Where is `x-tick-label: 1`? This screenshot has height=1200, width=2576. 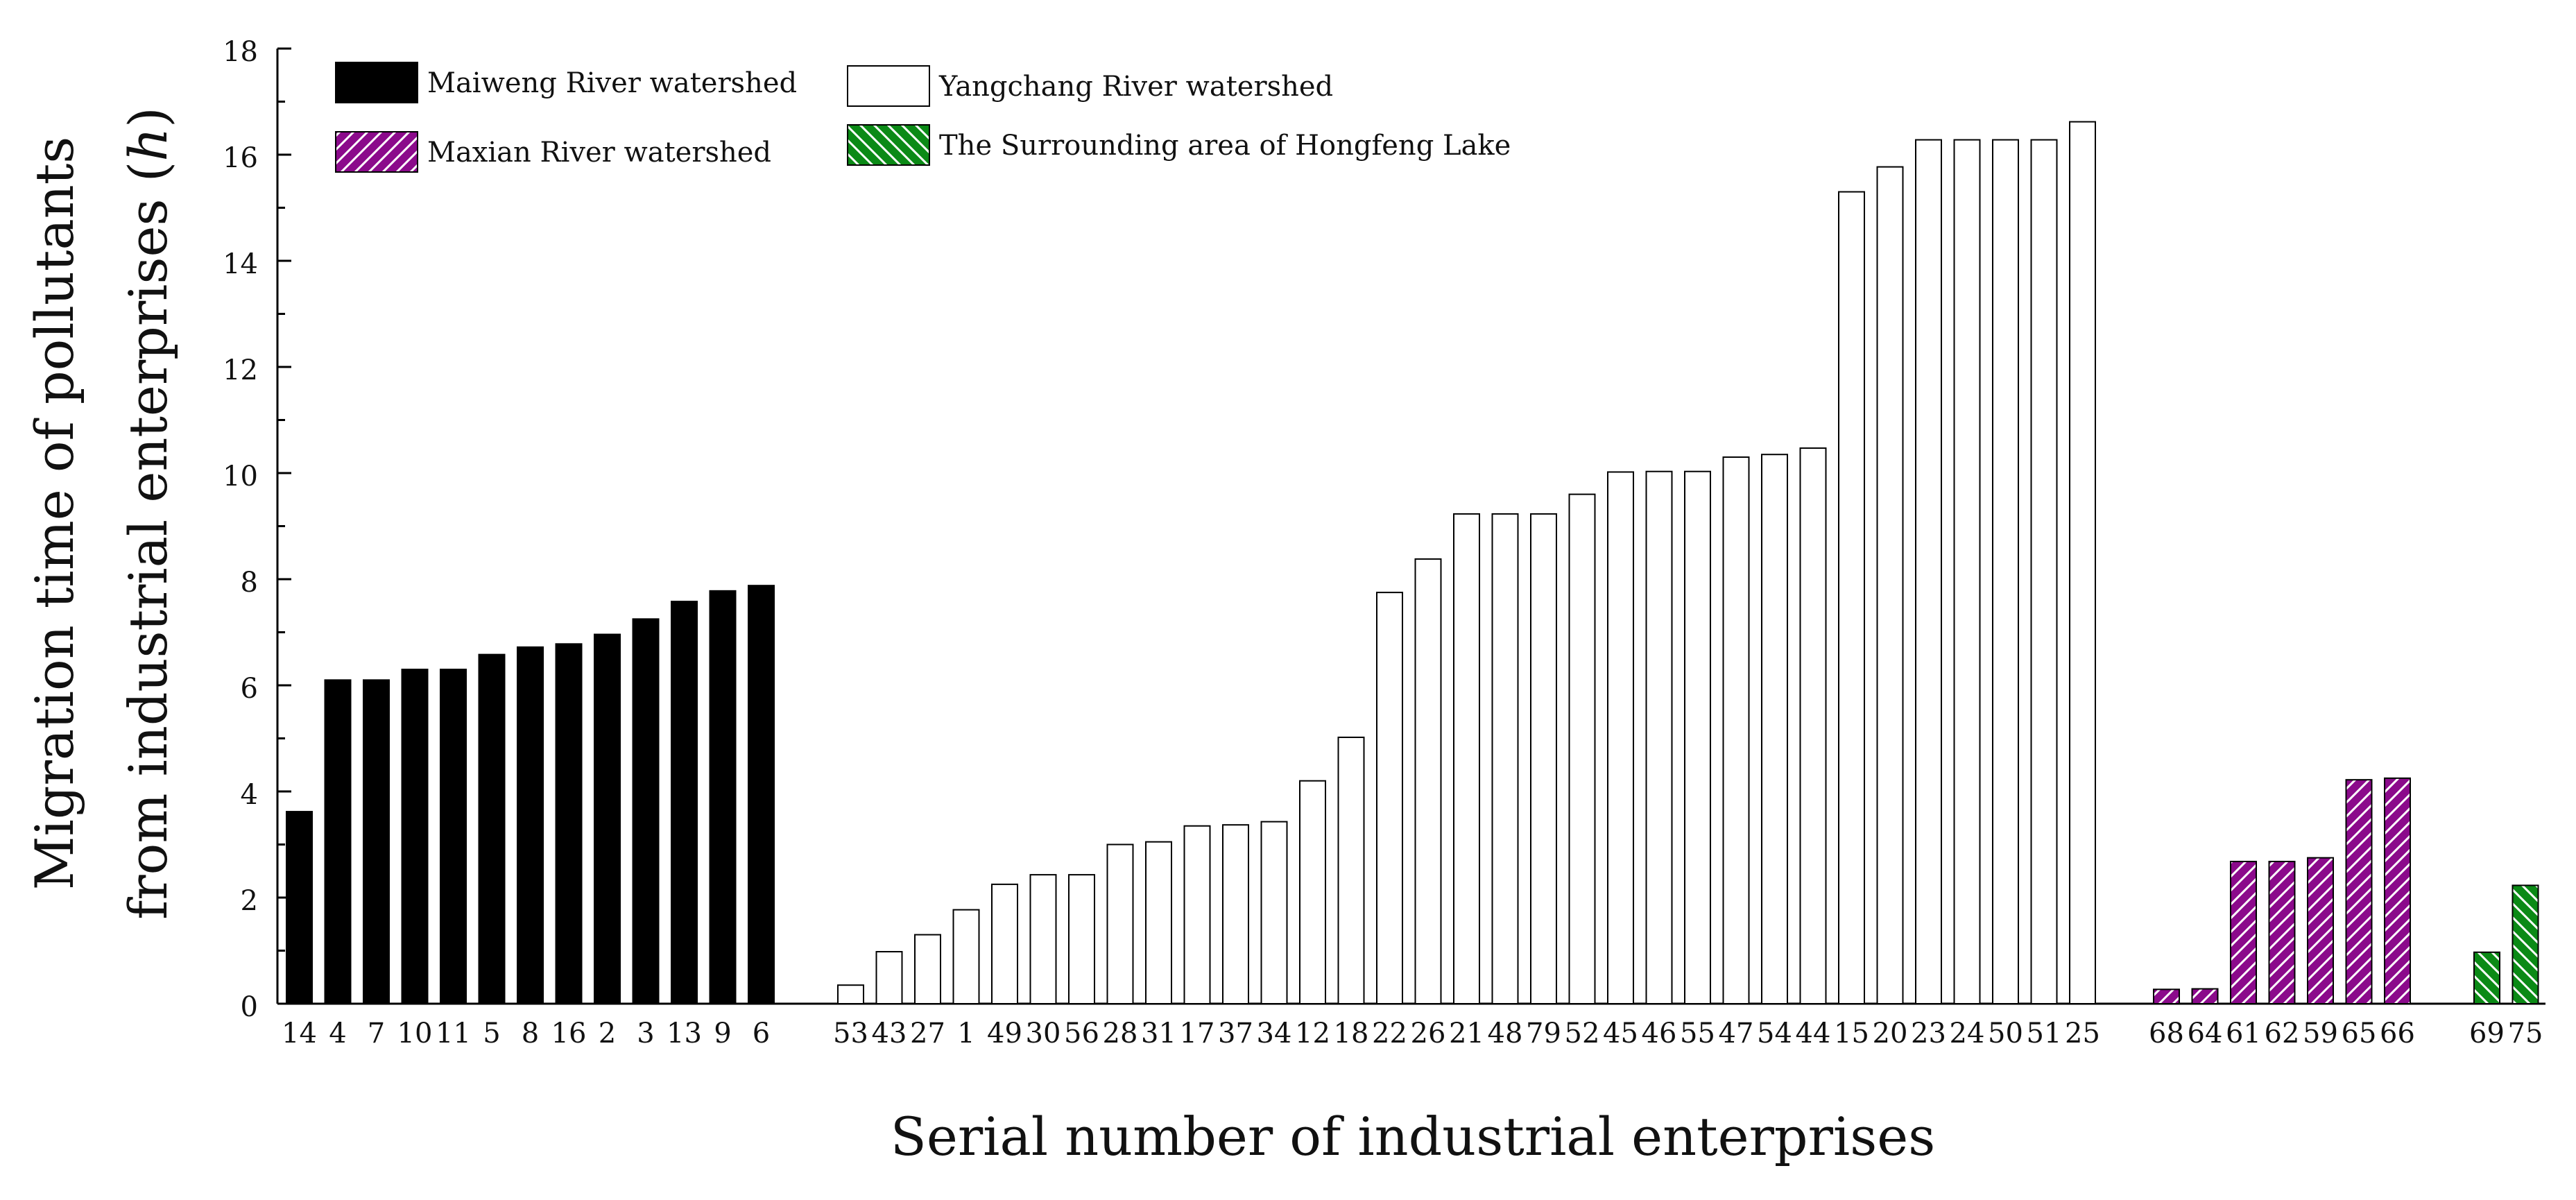 x-tick-label: 1 is located at coordinates (965, 1033).